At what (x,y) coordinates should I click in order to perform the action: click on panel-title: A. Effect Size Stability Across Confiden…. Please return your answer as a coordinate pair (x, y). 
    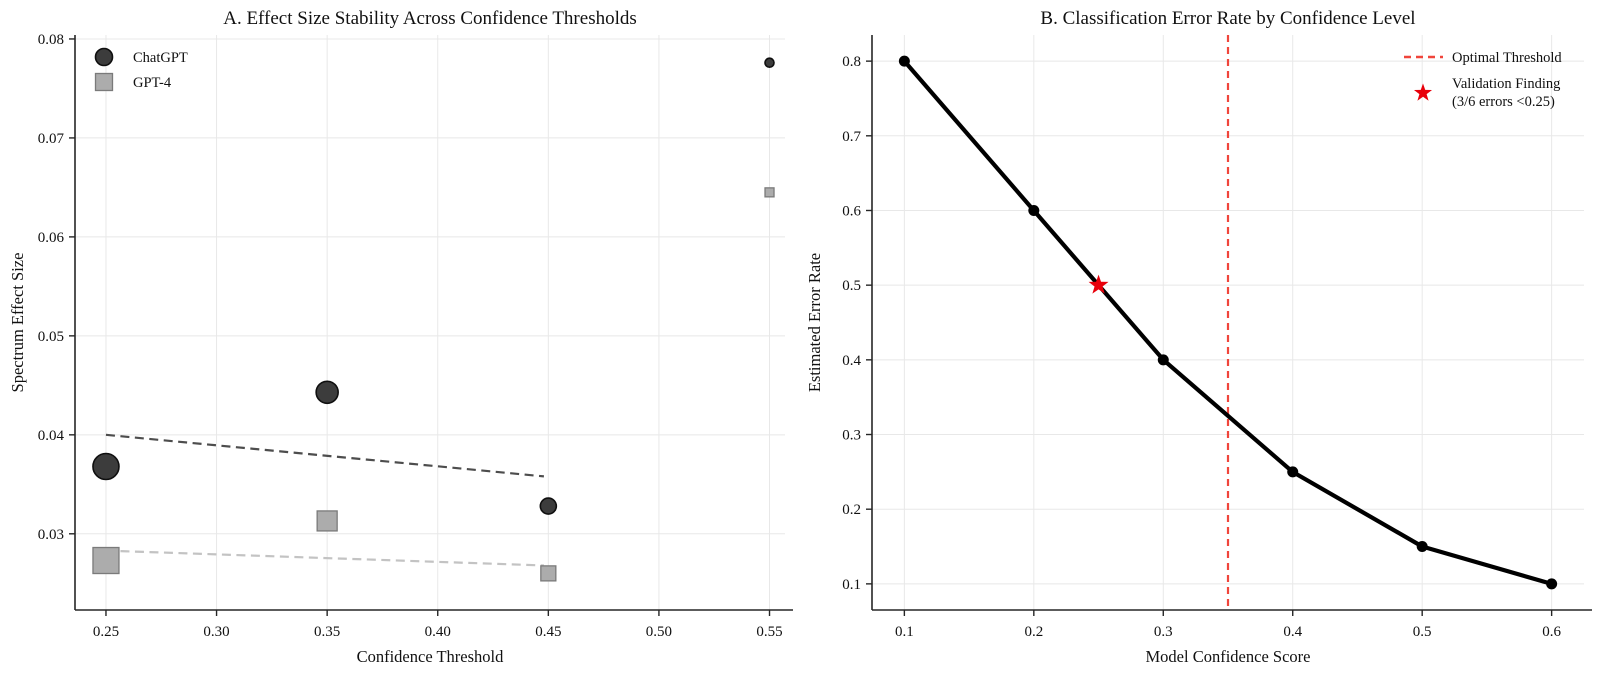
    Looking at the image, I should click on (430, 18).